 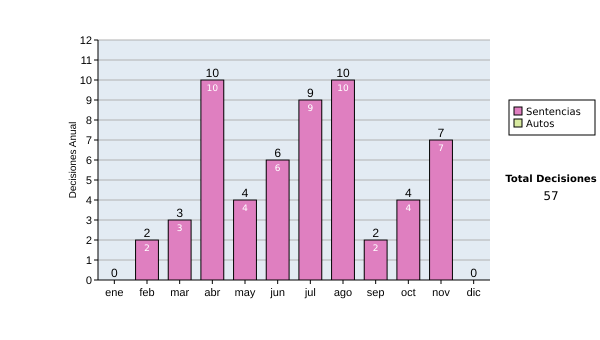 I want to click on total-label: 9, so click(x=310, y=93).